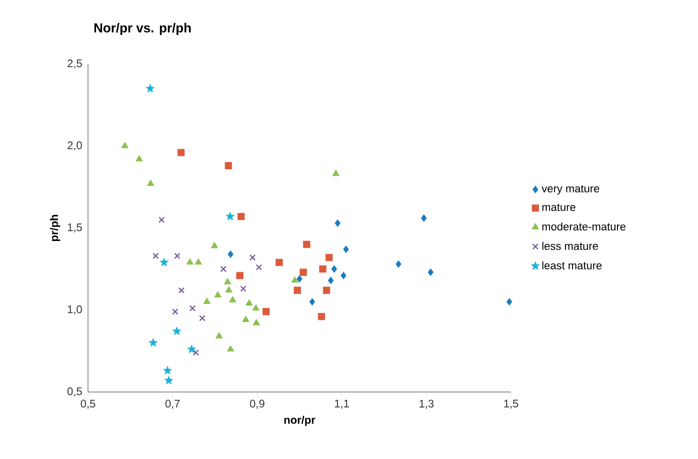 This screenshot has height=459, width=698. I want to click on x-tick-label: 1,5, so click(511, 404).